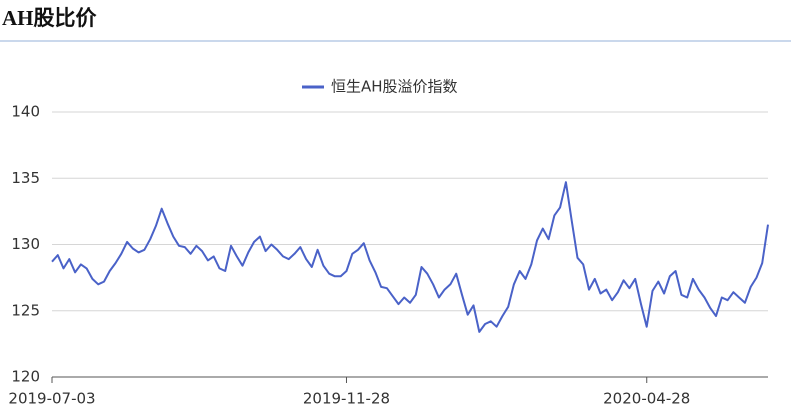  I want to click on y-tick-label: 120, so click(25, 377).